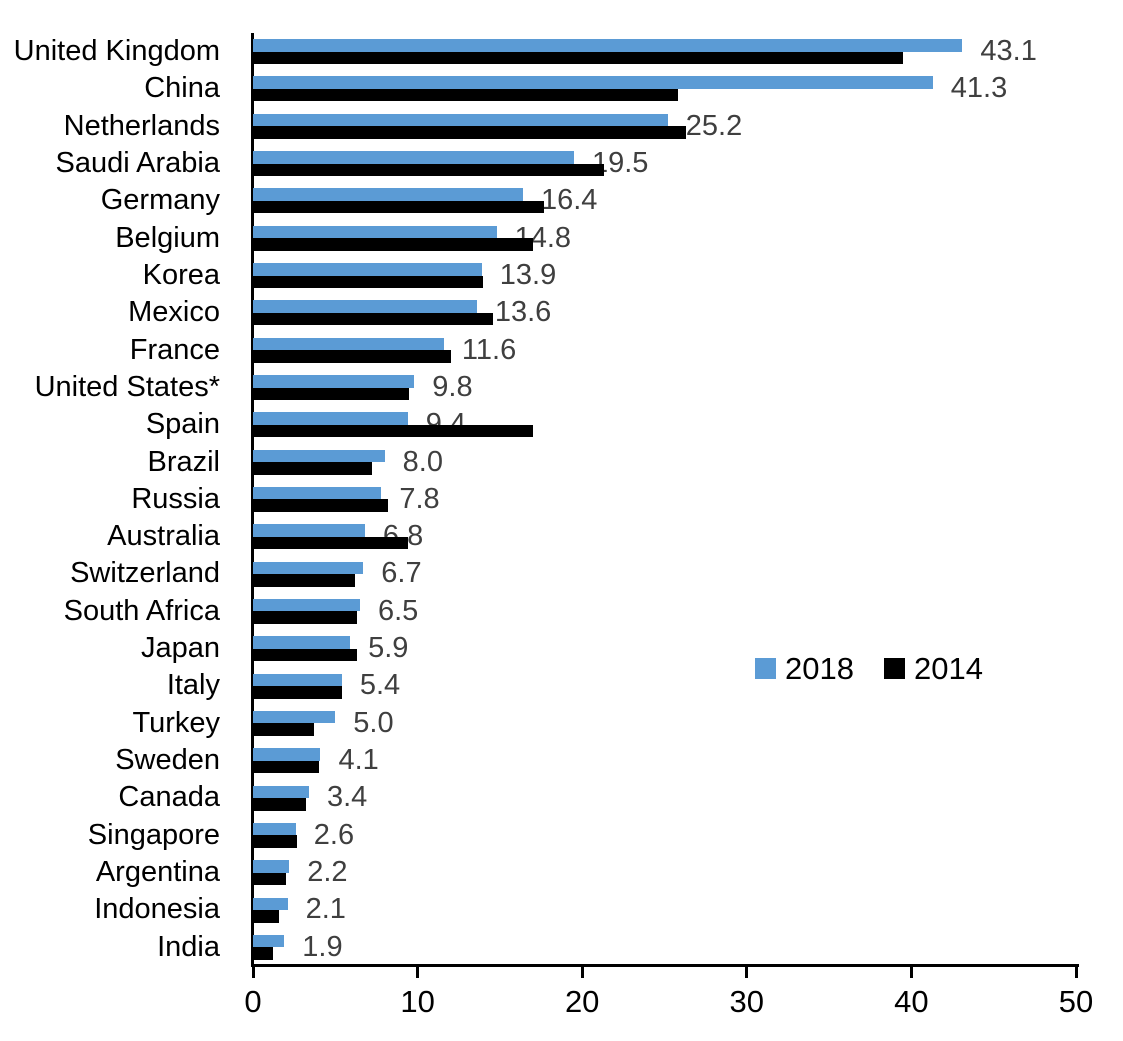  What do you see at coordinates (561, 350) in the screenshot?
I see `category-row: France 11.6` at bounding box center [561, 350].